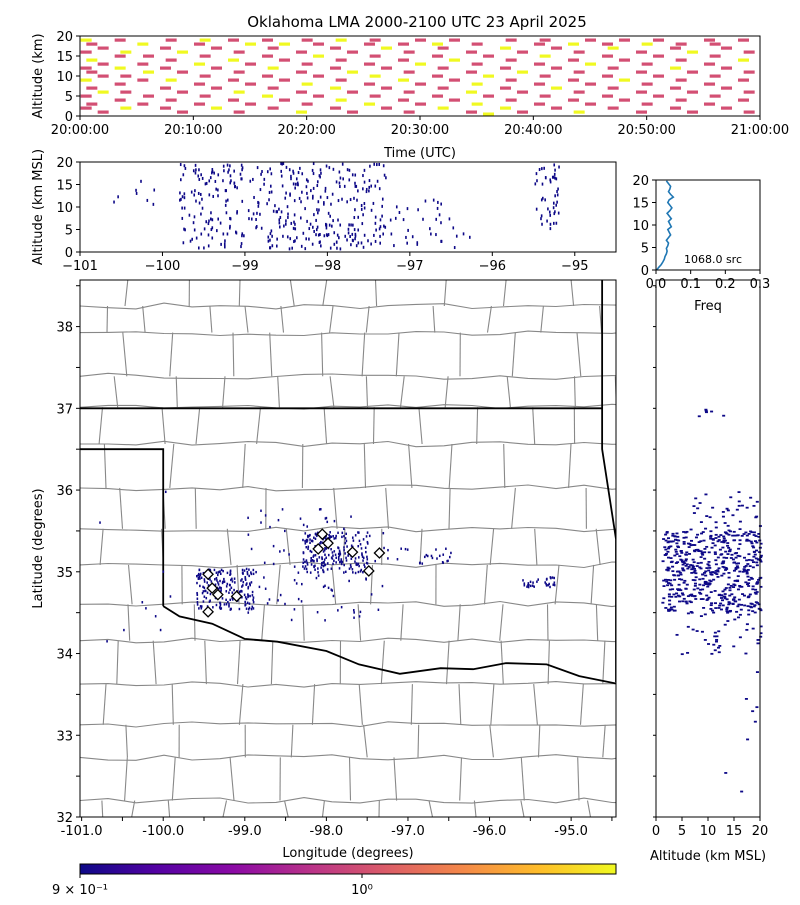 This screenshot has width=800, height=905. What do you see at coordinates (708, 548) in the screenshot?
I see `alt-lat-frame` at bounding box center [708, 548].